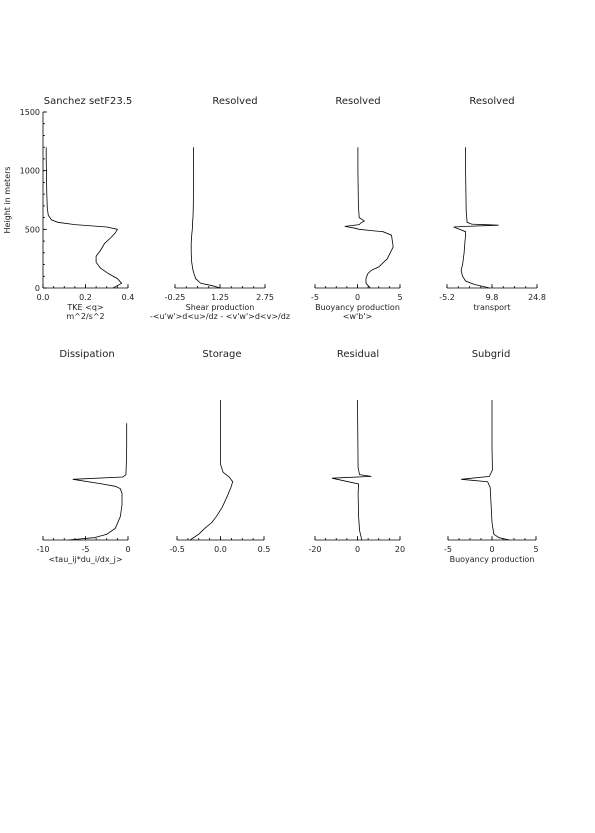  What do you see at coordinates (447, 297) in the screenshot?
I see `x-tick-label: -5.2` at bounding box center [447, 297].